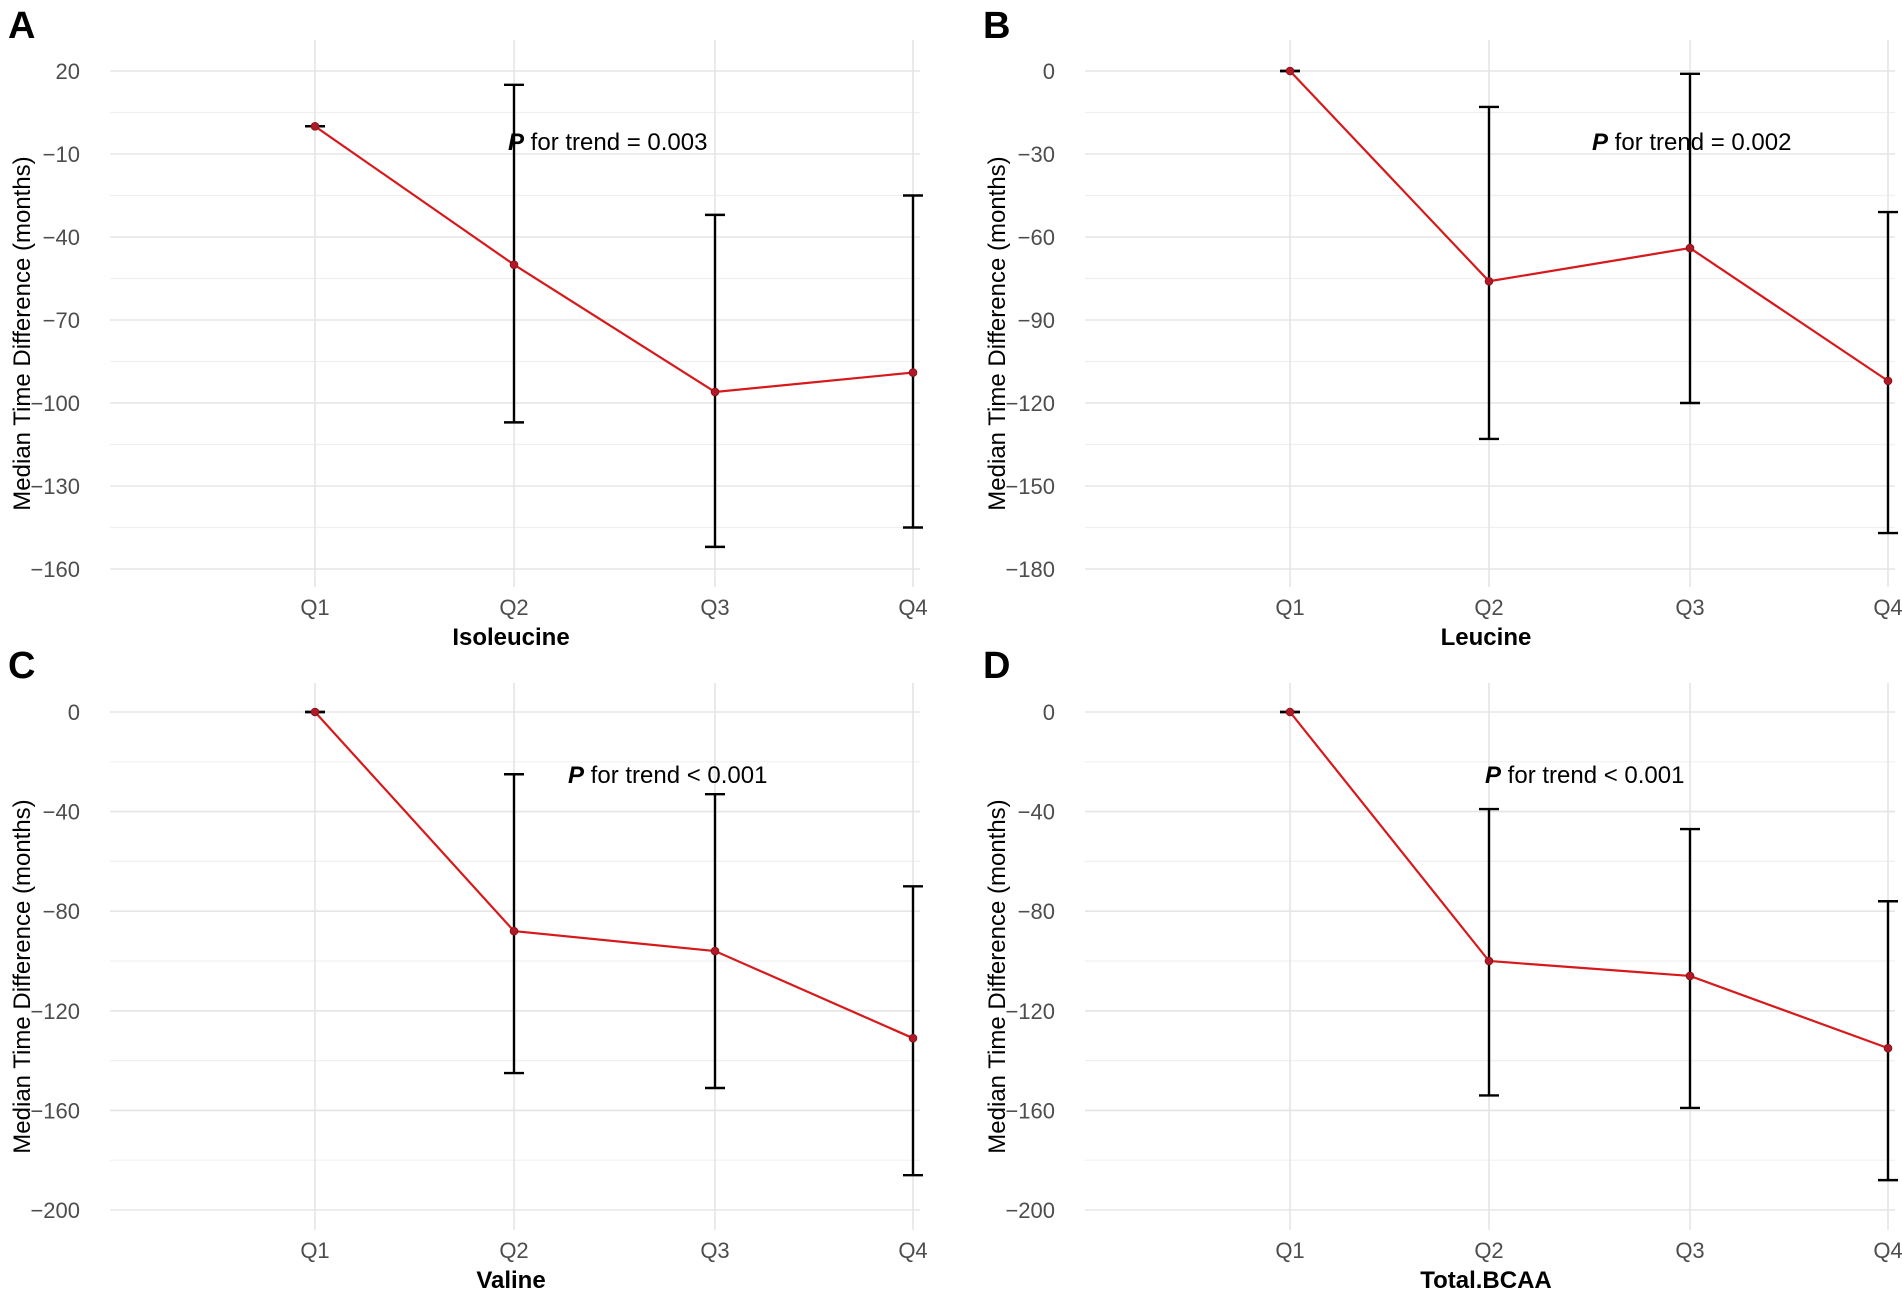  I want to click on x-axis-title: Isoleucine, so click(510, 637).